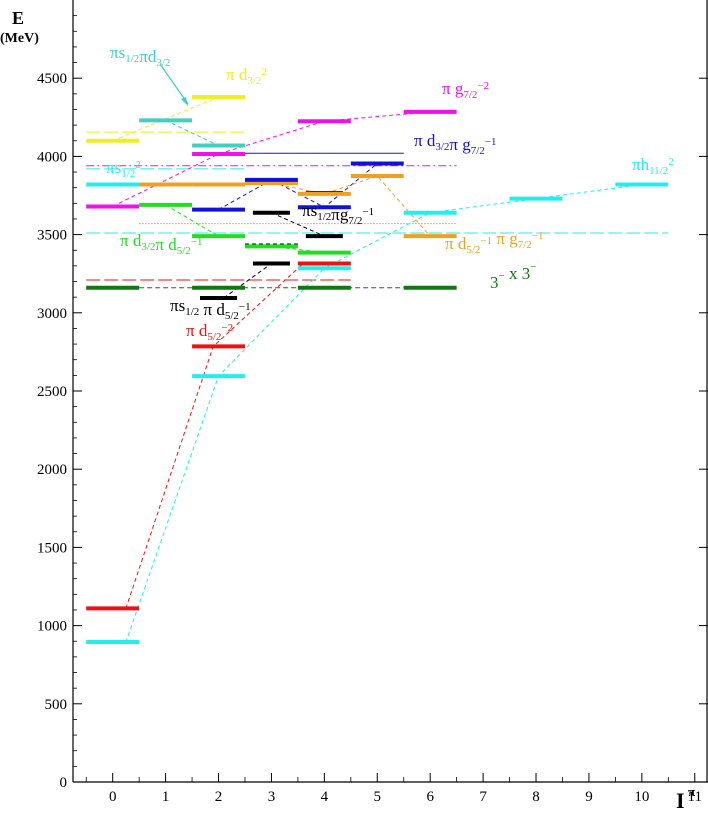  Describe the element at coordinates (52, 79) in the screenshot. I see `y-tick-label: 4500` at that location.